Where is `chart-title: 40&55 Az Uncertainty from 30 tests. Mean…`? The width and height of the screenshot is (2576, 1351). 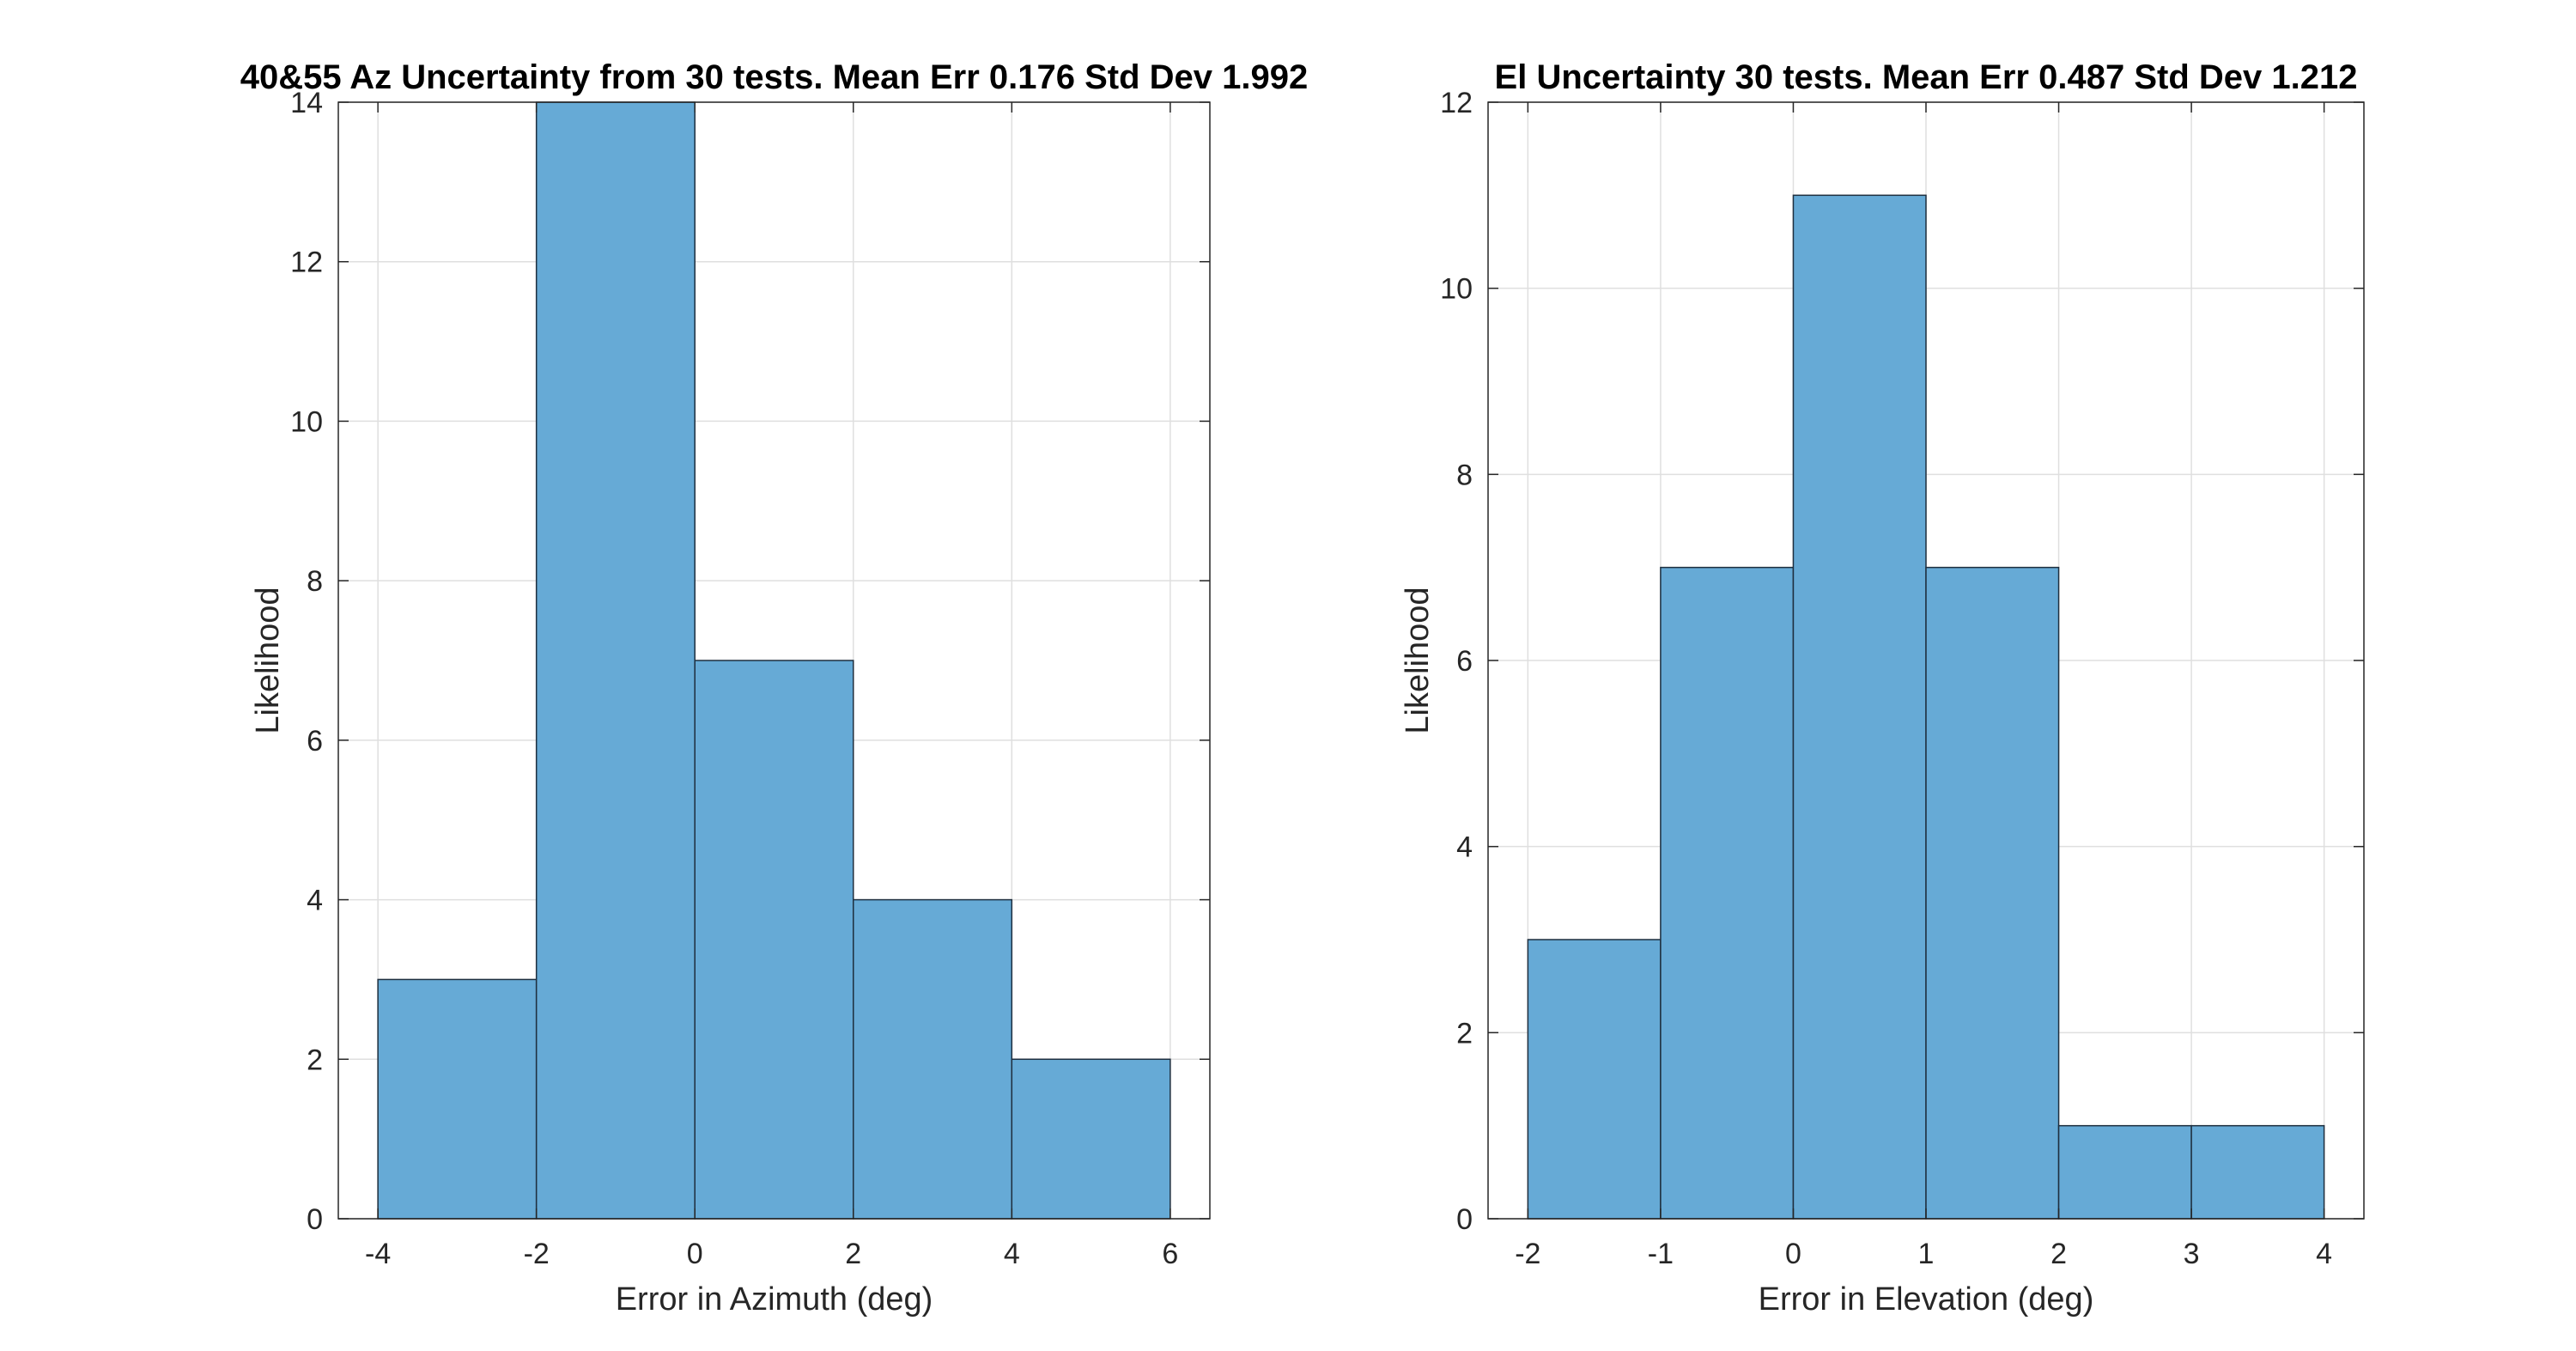 chart-title: 40&55 Az Uncertainty from 30 tests. Mean… is located at coordinates (775, 77).